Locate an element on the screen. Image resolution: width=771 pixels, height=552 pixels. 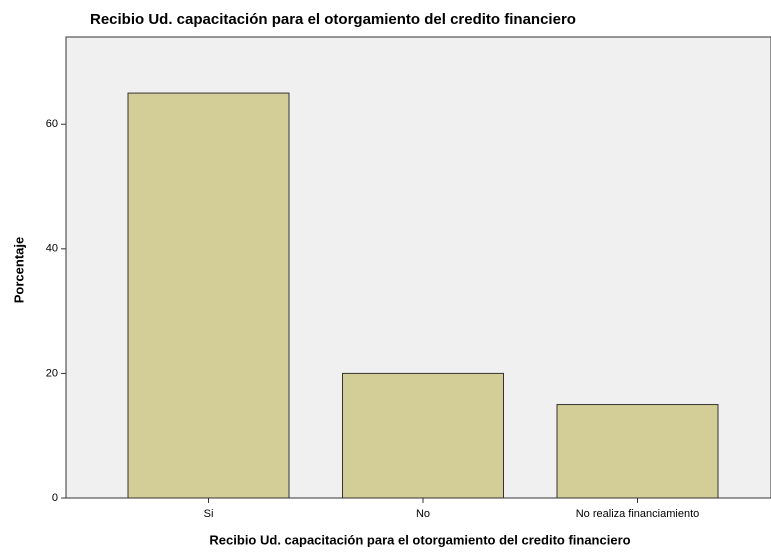
y-tick-label: 0 is located at coordinates (55, 498).